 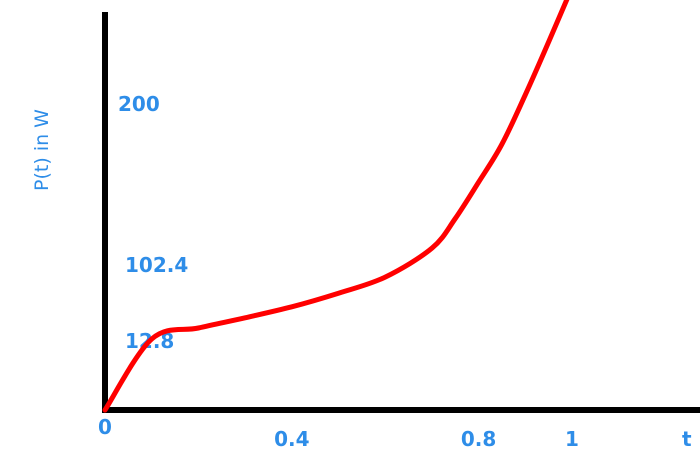 I want to click on y-tick-label: 102.4, so click(x=156, y=265).